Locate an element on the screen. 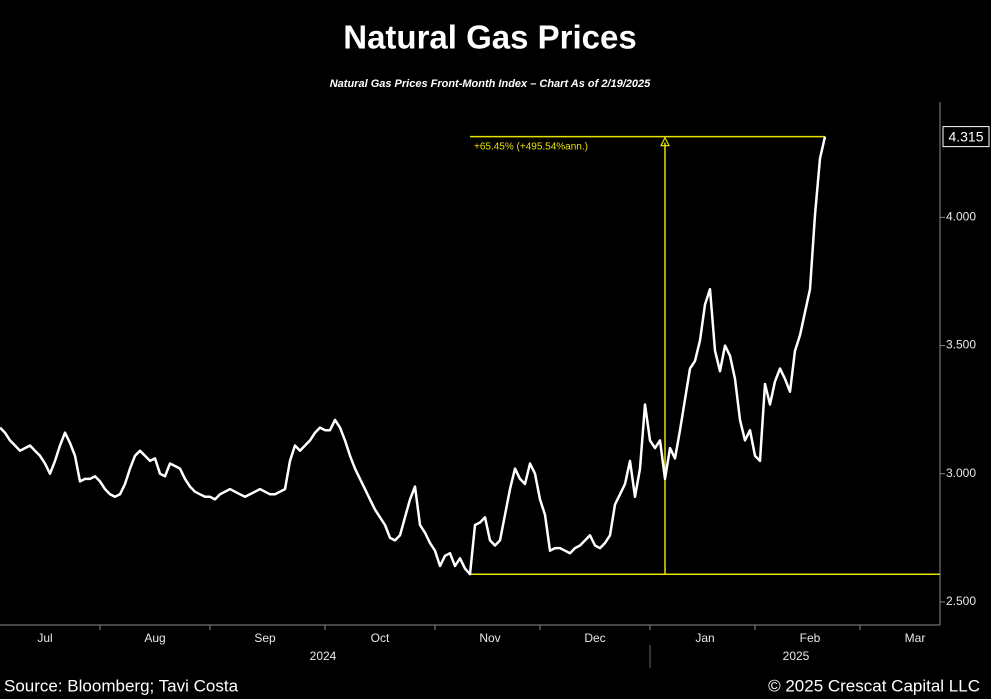 The width and height of the screenshot is (991, 699). copyright: © 2025 Crescat Capital LLC is located at coordinates (874, 685).